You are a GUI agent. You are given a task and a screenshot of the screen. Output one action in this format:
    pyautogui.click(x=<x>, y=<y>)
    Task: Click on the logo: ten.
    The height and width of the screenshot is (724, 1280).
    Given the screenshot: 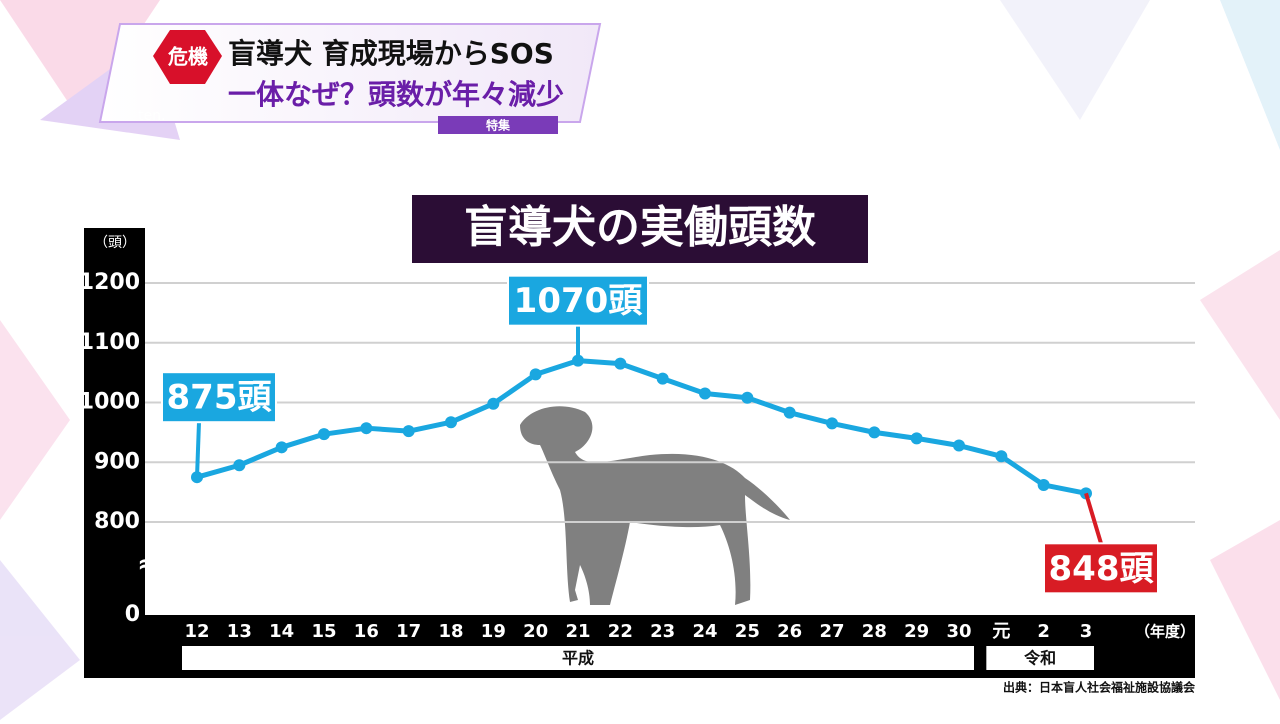 What is the action you would take?
    pyautogui.click(x=151, y=116)
    